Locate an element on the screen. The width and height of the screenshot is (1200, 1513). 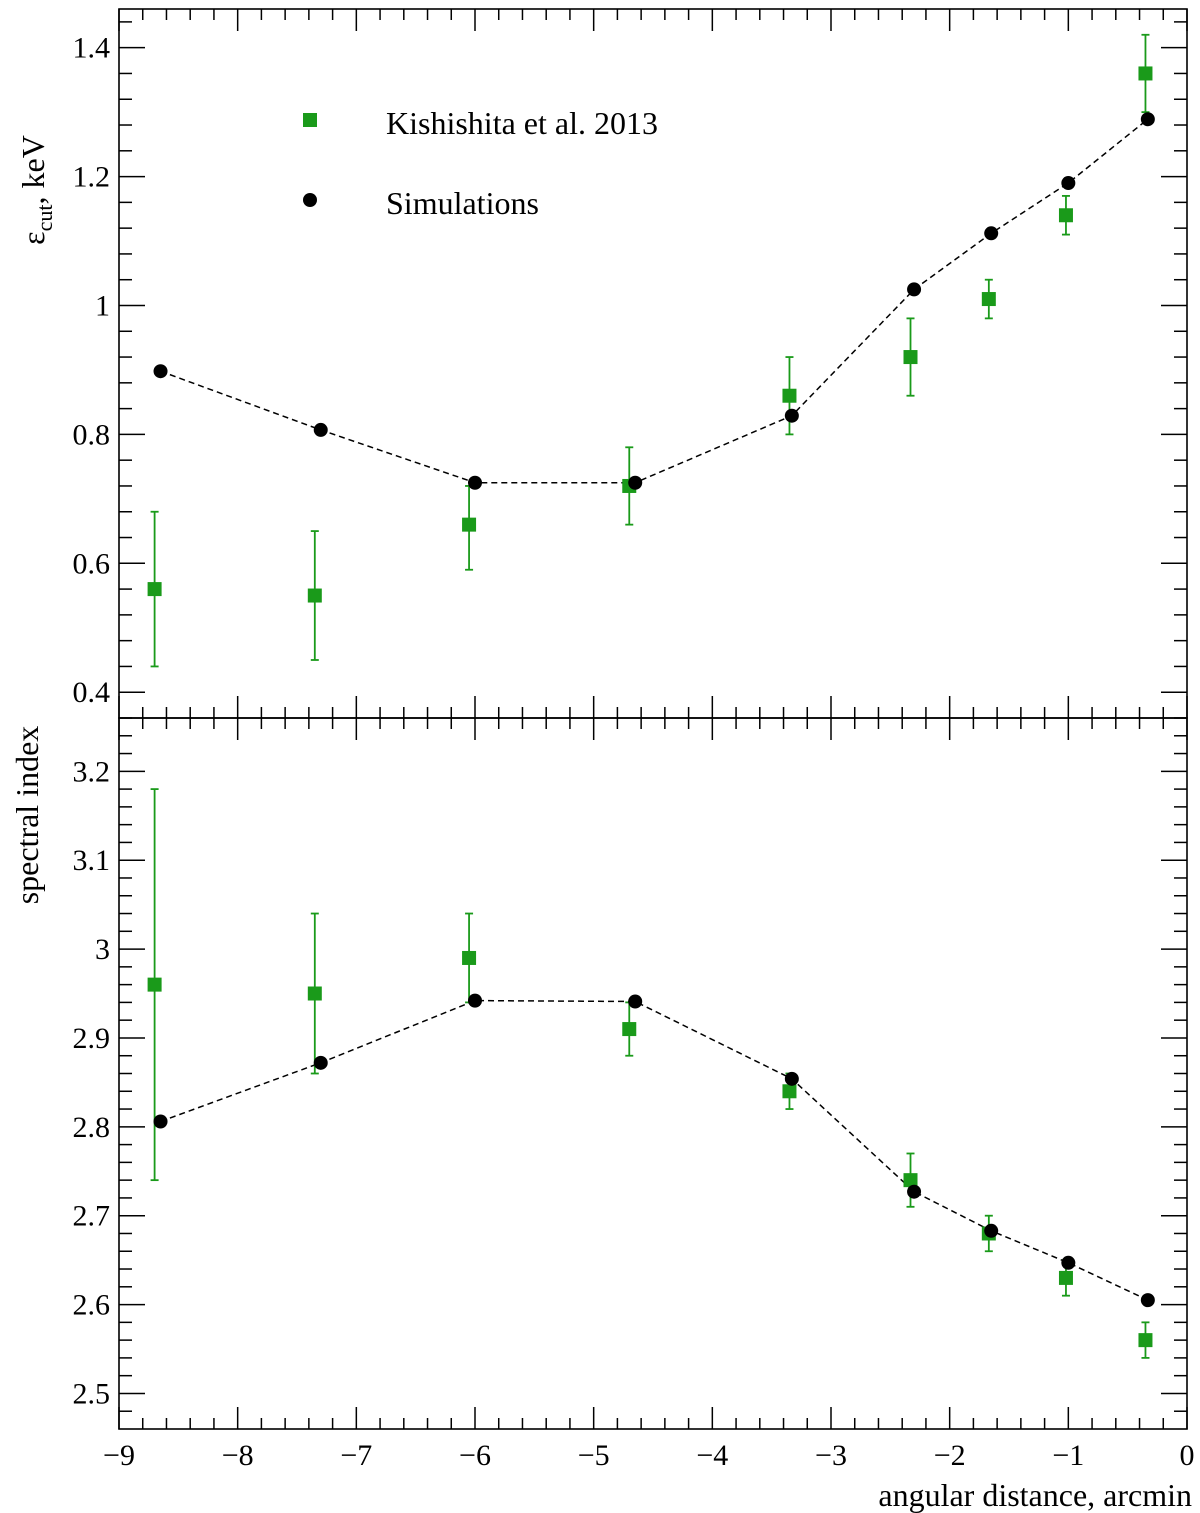
x-tick-label: 0 is located at coordinates (1187, 1455).